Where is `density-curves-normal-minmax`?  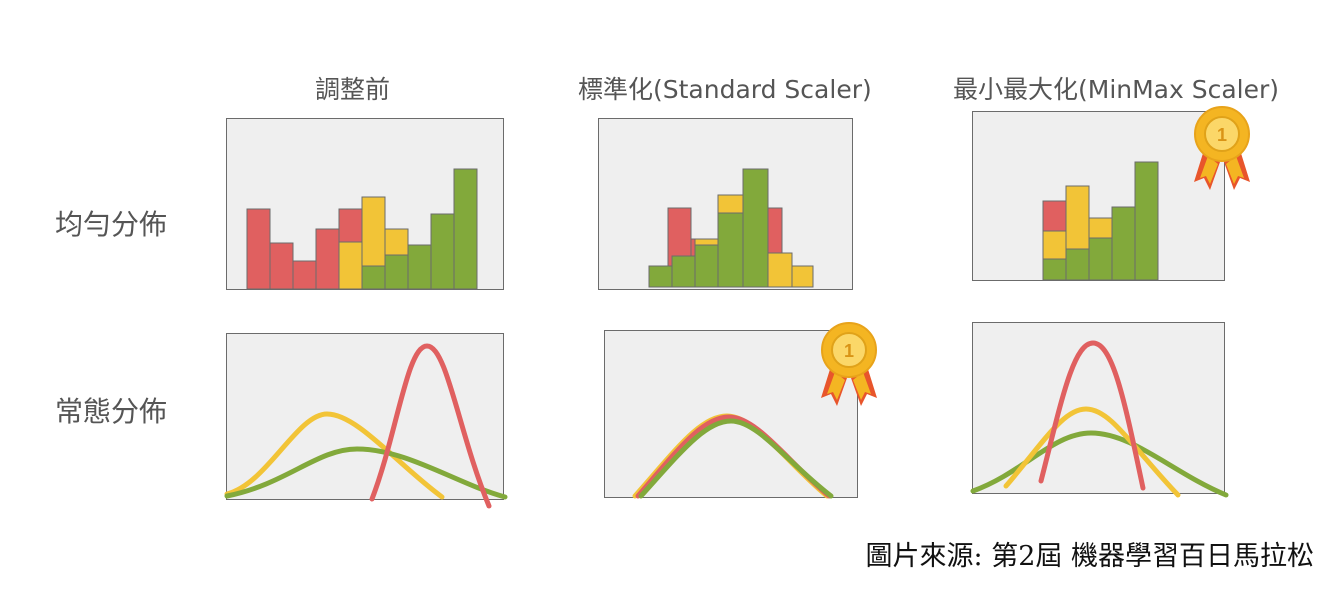 density-curves-normal-minmax is located at coordinates (1099, 419).